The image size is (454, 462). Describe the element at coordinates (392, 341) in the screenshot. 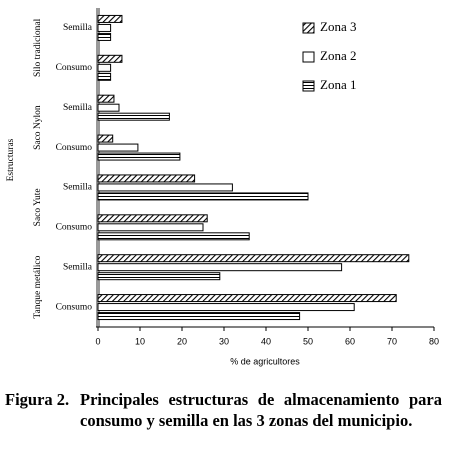

I see `x-tick-label: 70` at that location.